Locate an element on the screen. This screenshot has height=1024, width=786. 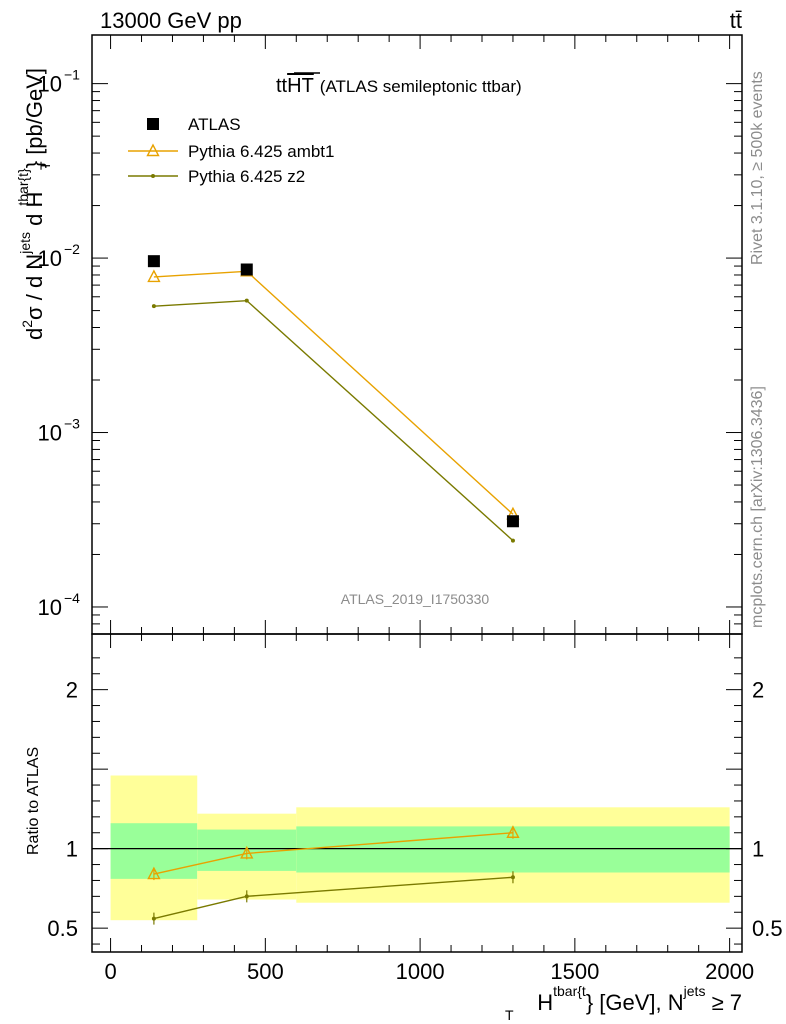
ratio-tick-label-right: 0.5 is located at coordinates (767, 928).